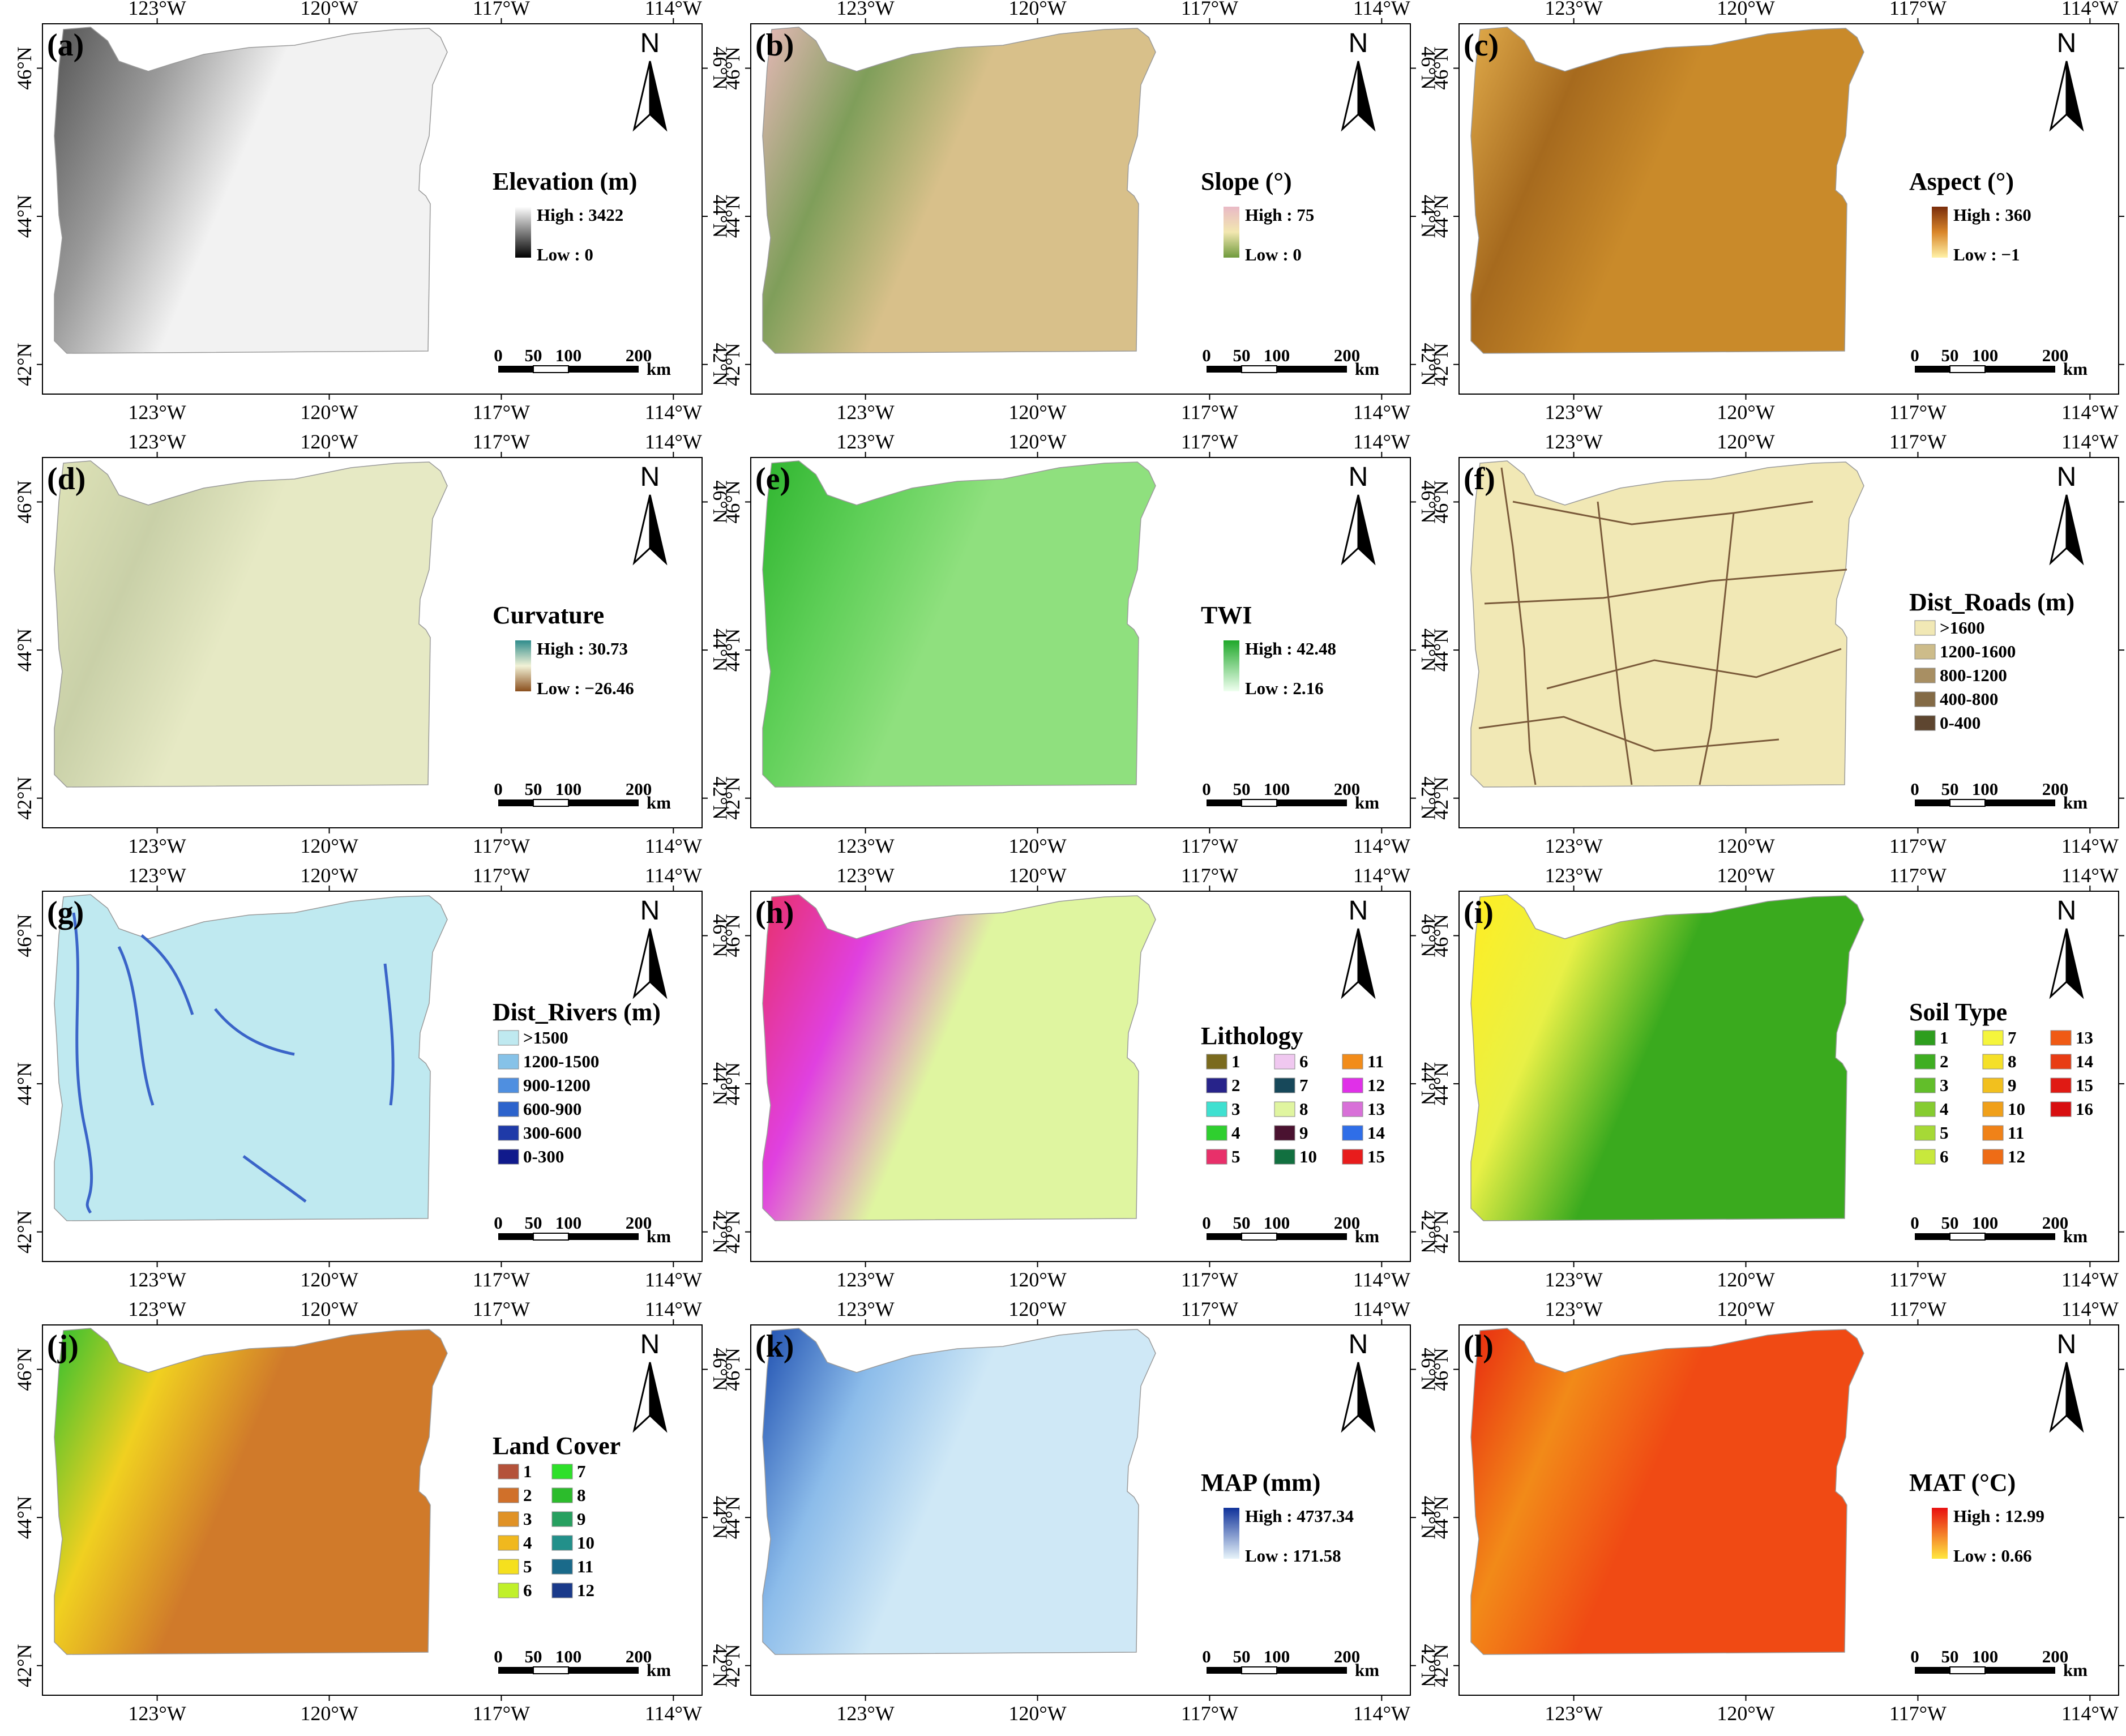 The image size is (2126, 1736). I want to click on legend-item: 400-800, so click(1956, 699).